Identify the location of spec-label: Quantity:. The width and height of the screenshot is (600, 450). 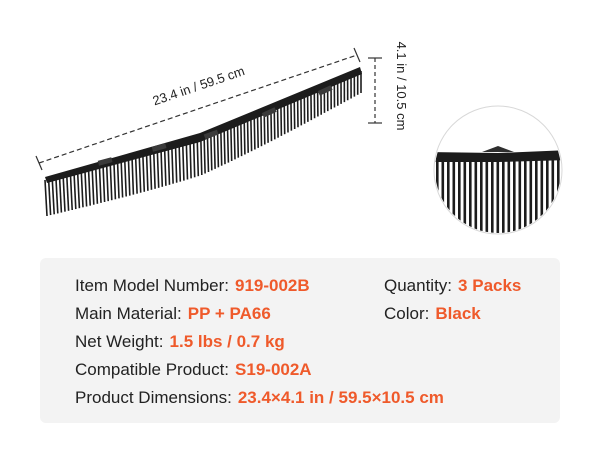
(418, 285).